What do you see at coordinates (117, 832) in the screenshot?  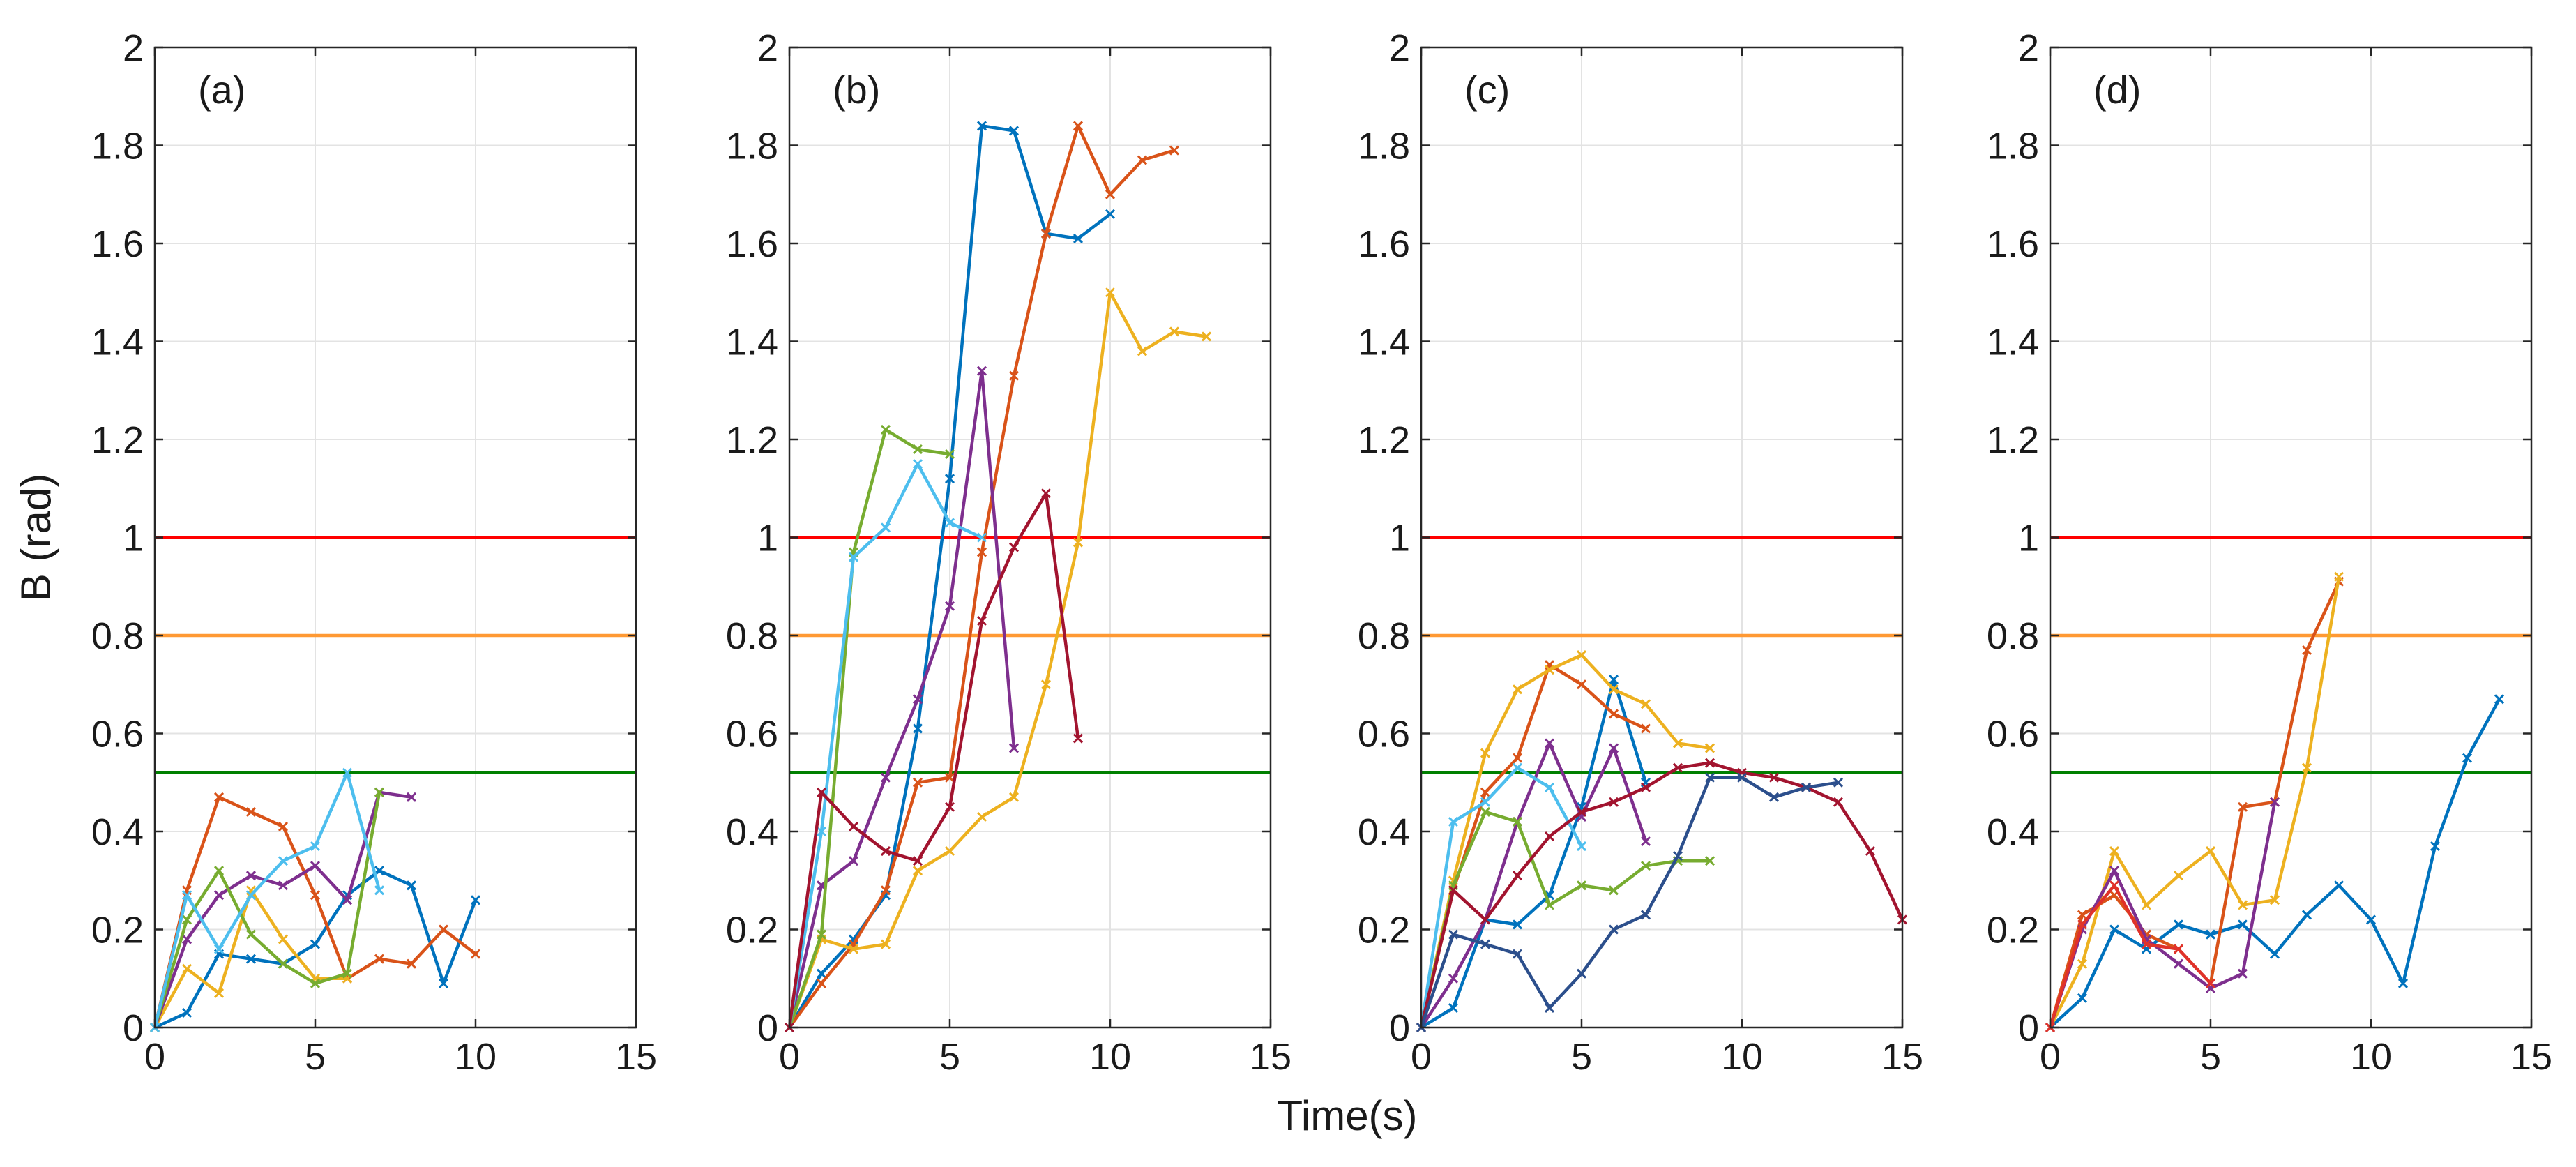 I see `y-tick-label: 0.4` at bounding box center [117, 832].